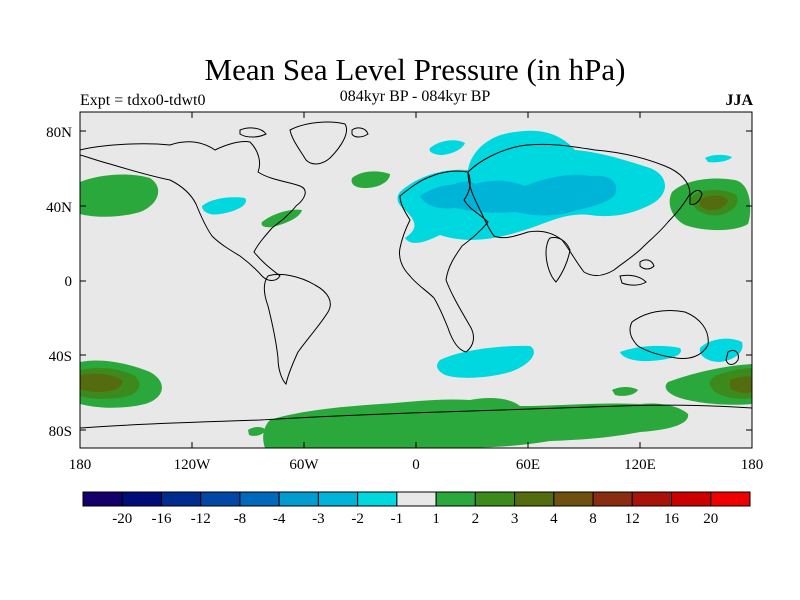 Image resolution: width=800 pixels, height=600 pixels. What do you see at coordinates (69, 282) in the screenshot?
I see `y-tick-label: 0` at bounding box center [69, 282].